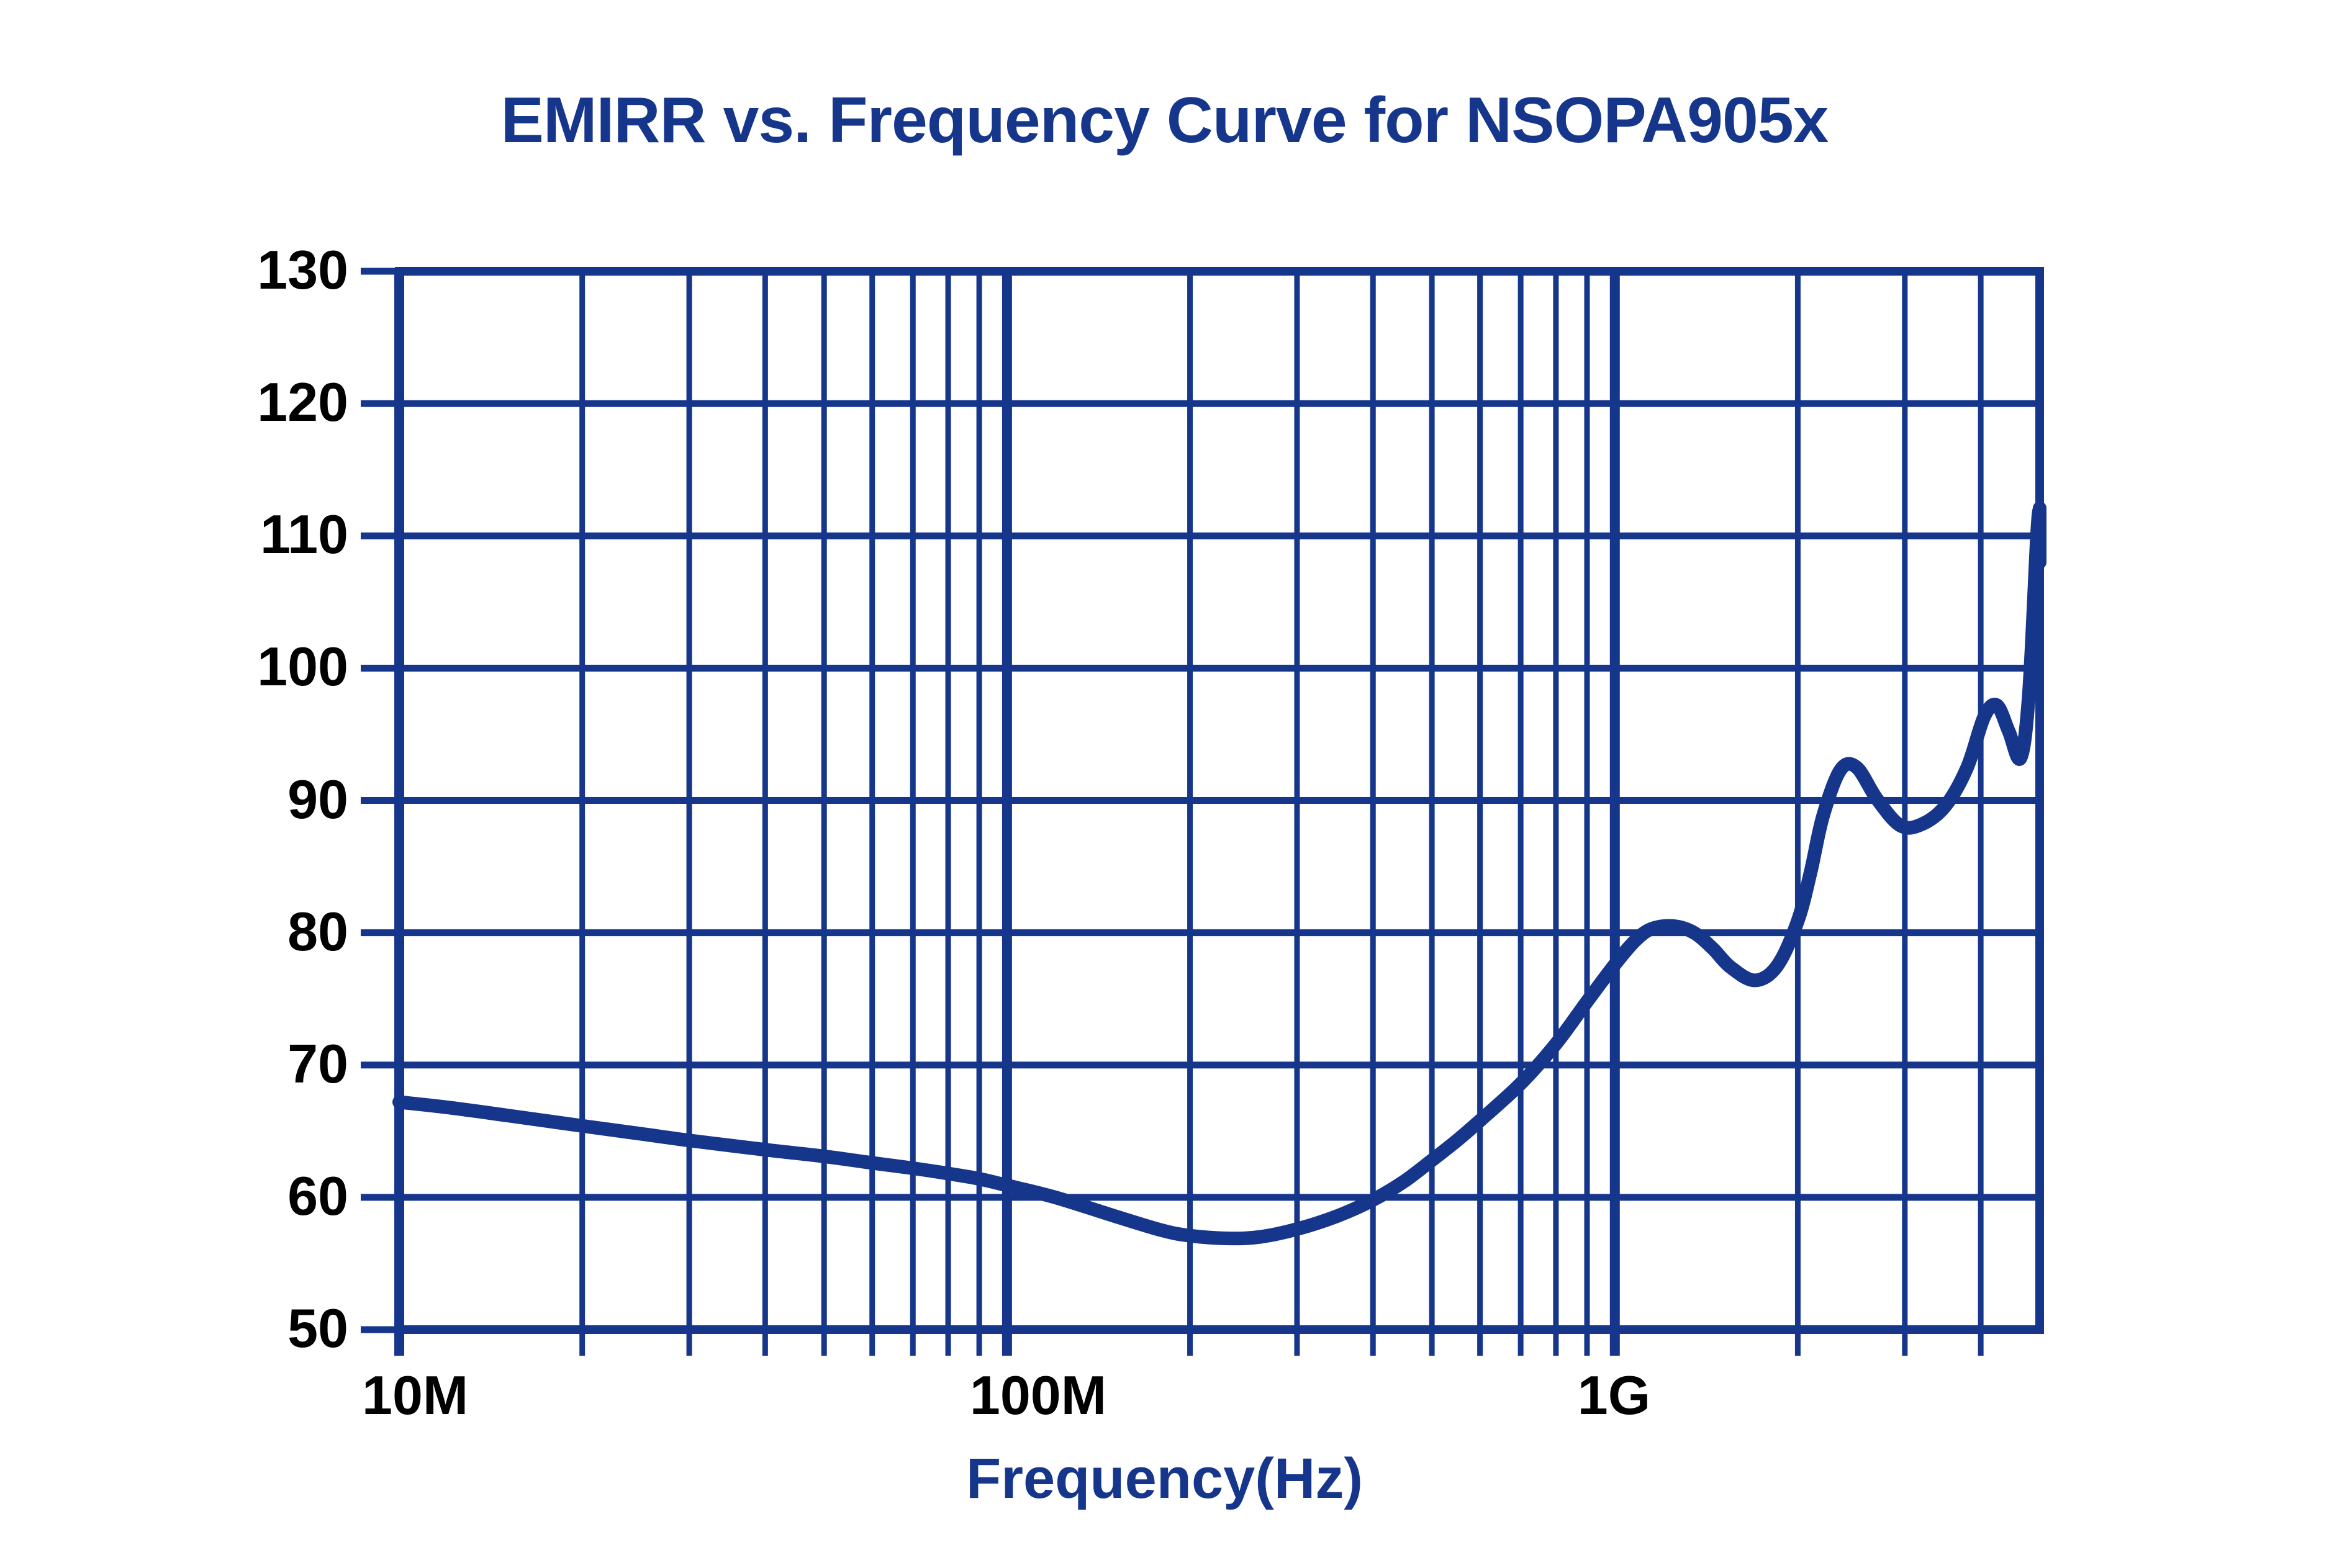 Image resolution: width=2329 pixels, height=1568 pixels. What do you see at coordinates (317, 1063) in the screenshot?
I see `y-axis-tick-label: 70` at bounding box center [317, 1063].